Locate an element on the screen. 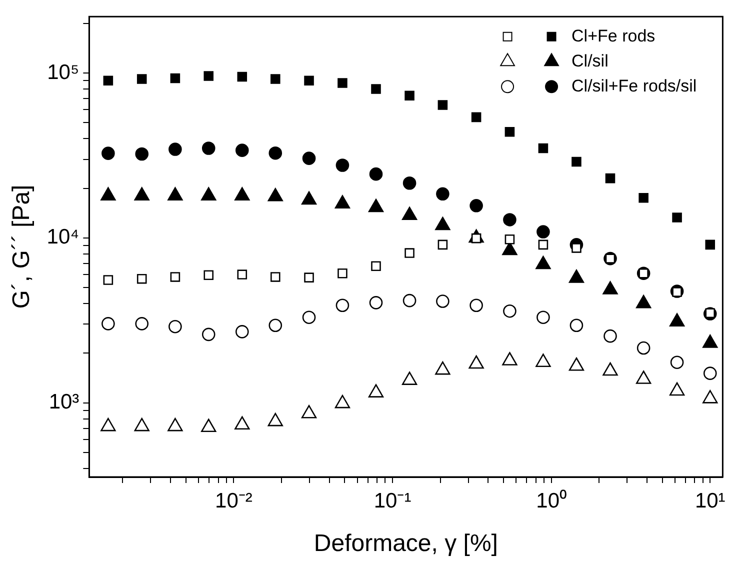 Image resolution: width=732 pixels, height=567 pixels. y-axis-title: G´, G´´ [Pa] is located at coordinates (22, 246).